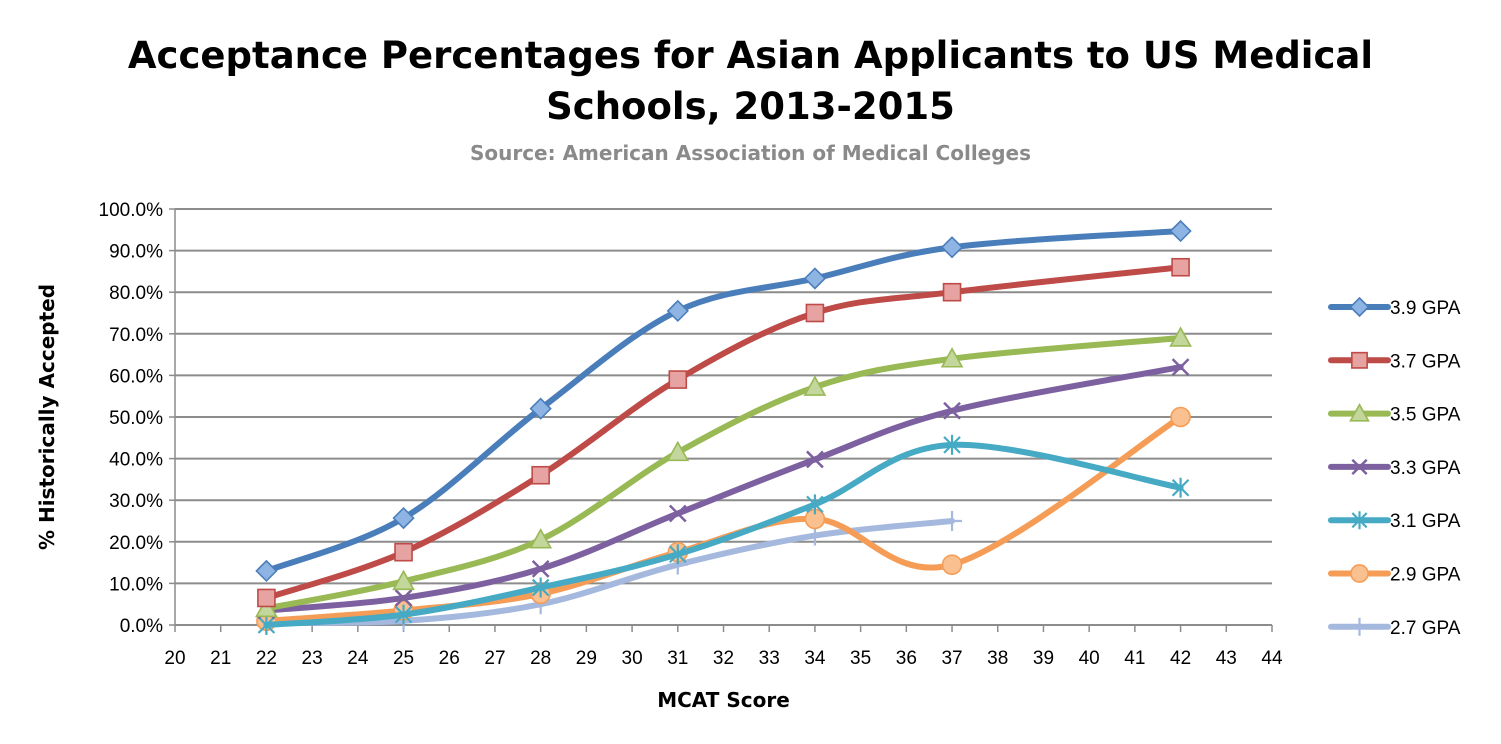 The width and height of the screenshot is (1501, 744). What do you see at coordinates (1425, 361) in the screenshot?
I see `legend-label: 3.7 GPA` at bounding box center [1425, 361].